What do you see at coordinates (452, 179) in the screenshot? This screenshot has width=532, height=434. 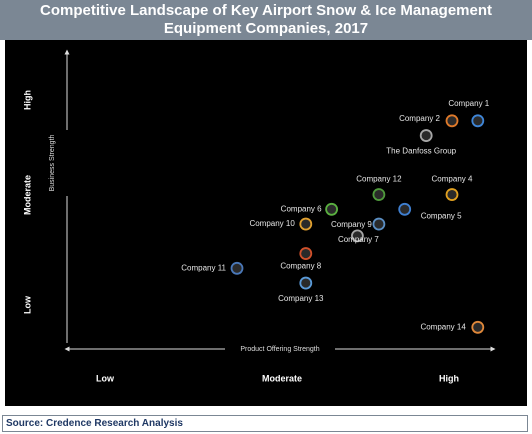 I see `company-label: Company 4` at bounding box center [452, 179].